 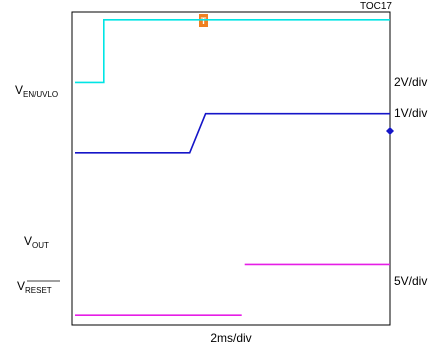 What do you see at coordinates (230, 338) in the screenshot?
I see `x-axis-label: 2ms/div` at bounding box center [230, 338].